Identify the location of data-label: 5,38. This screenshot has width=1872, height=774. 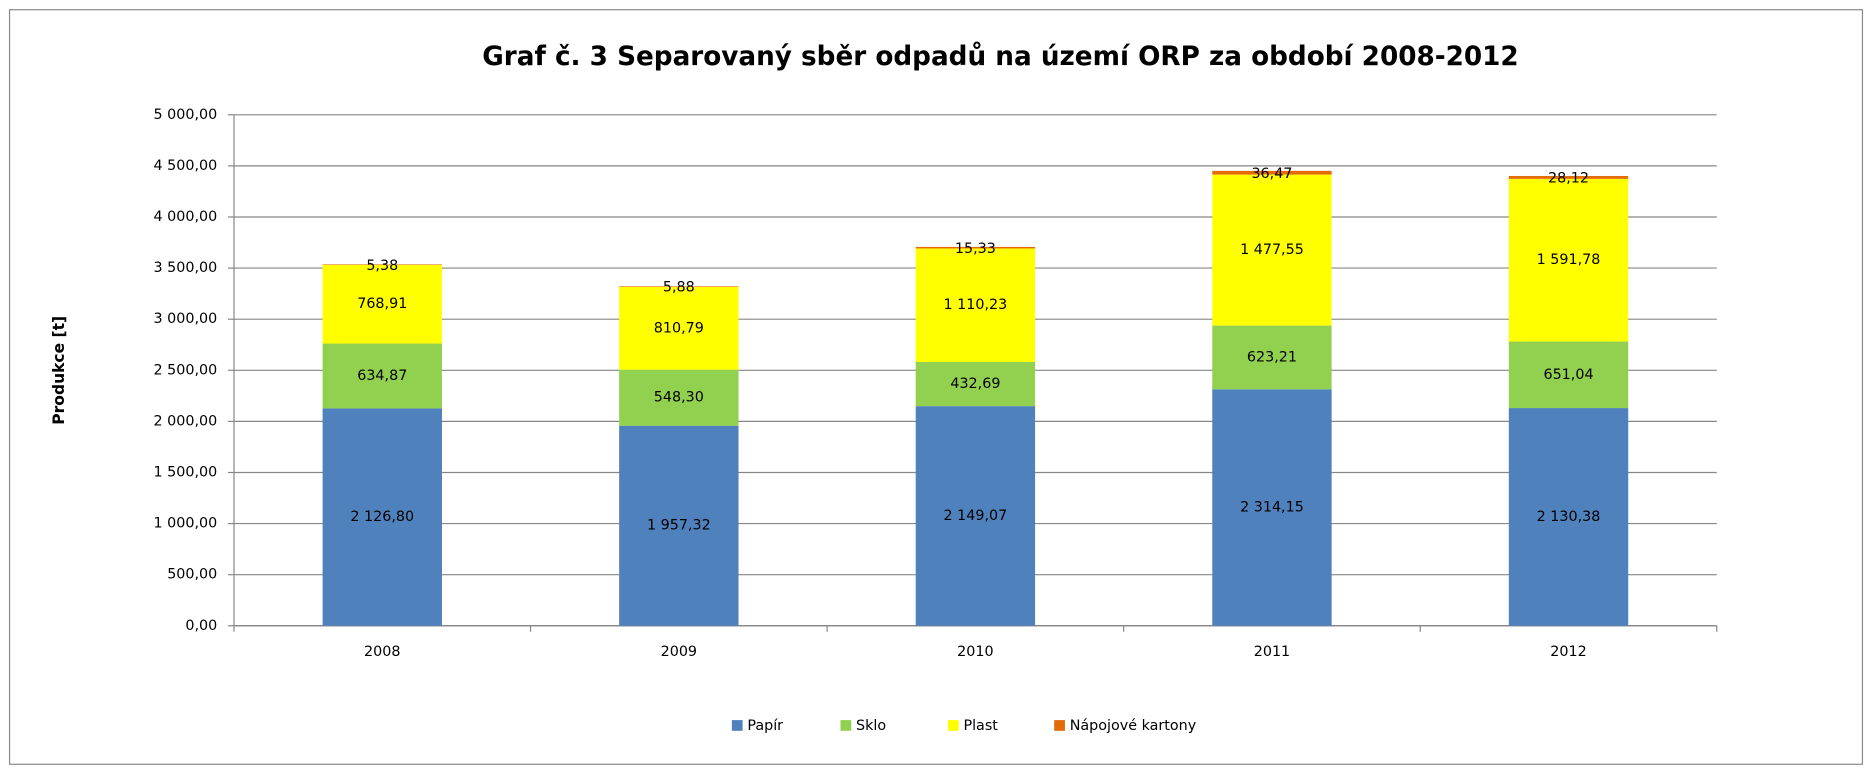
(382, 266).